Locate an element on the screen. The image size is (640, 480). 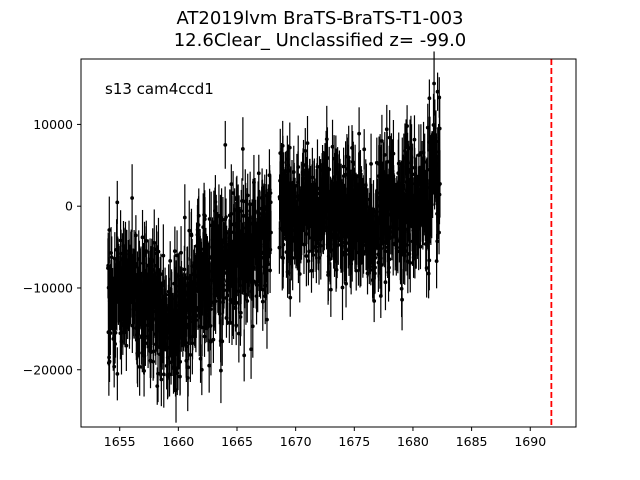
x-tick-label: 1685 is located at coordinates (472, 441).